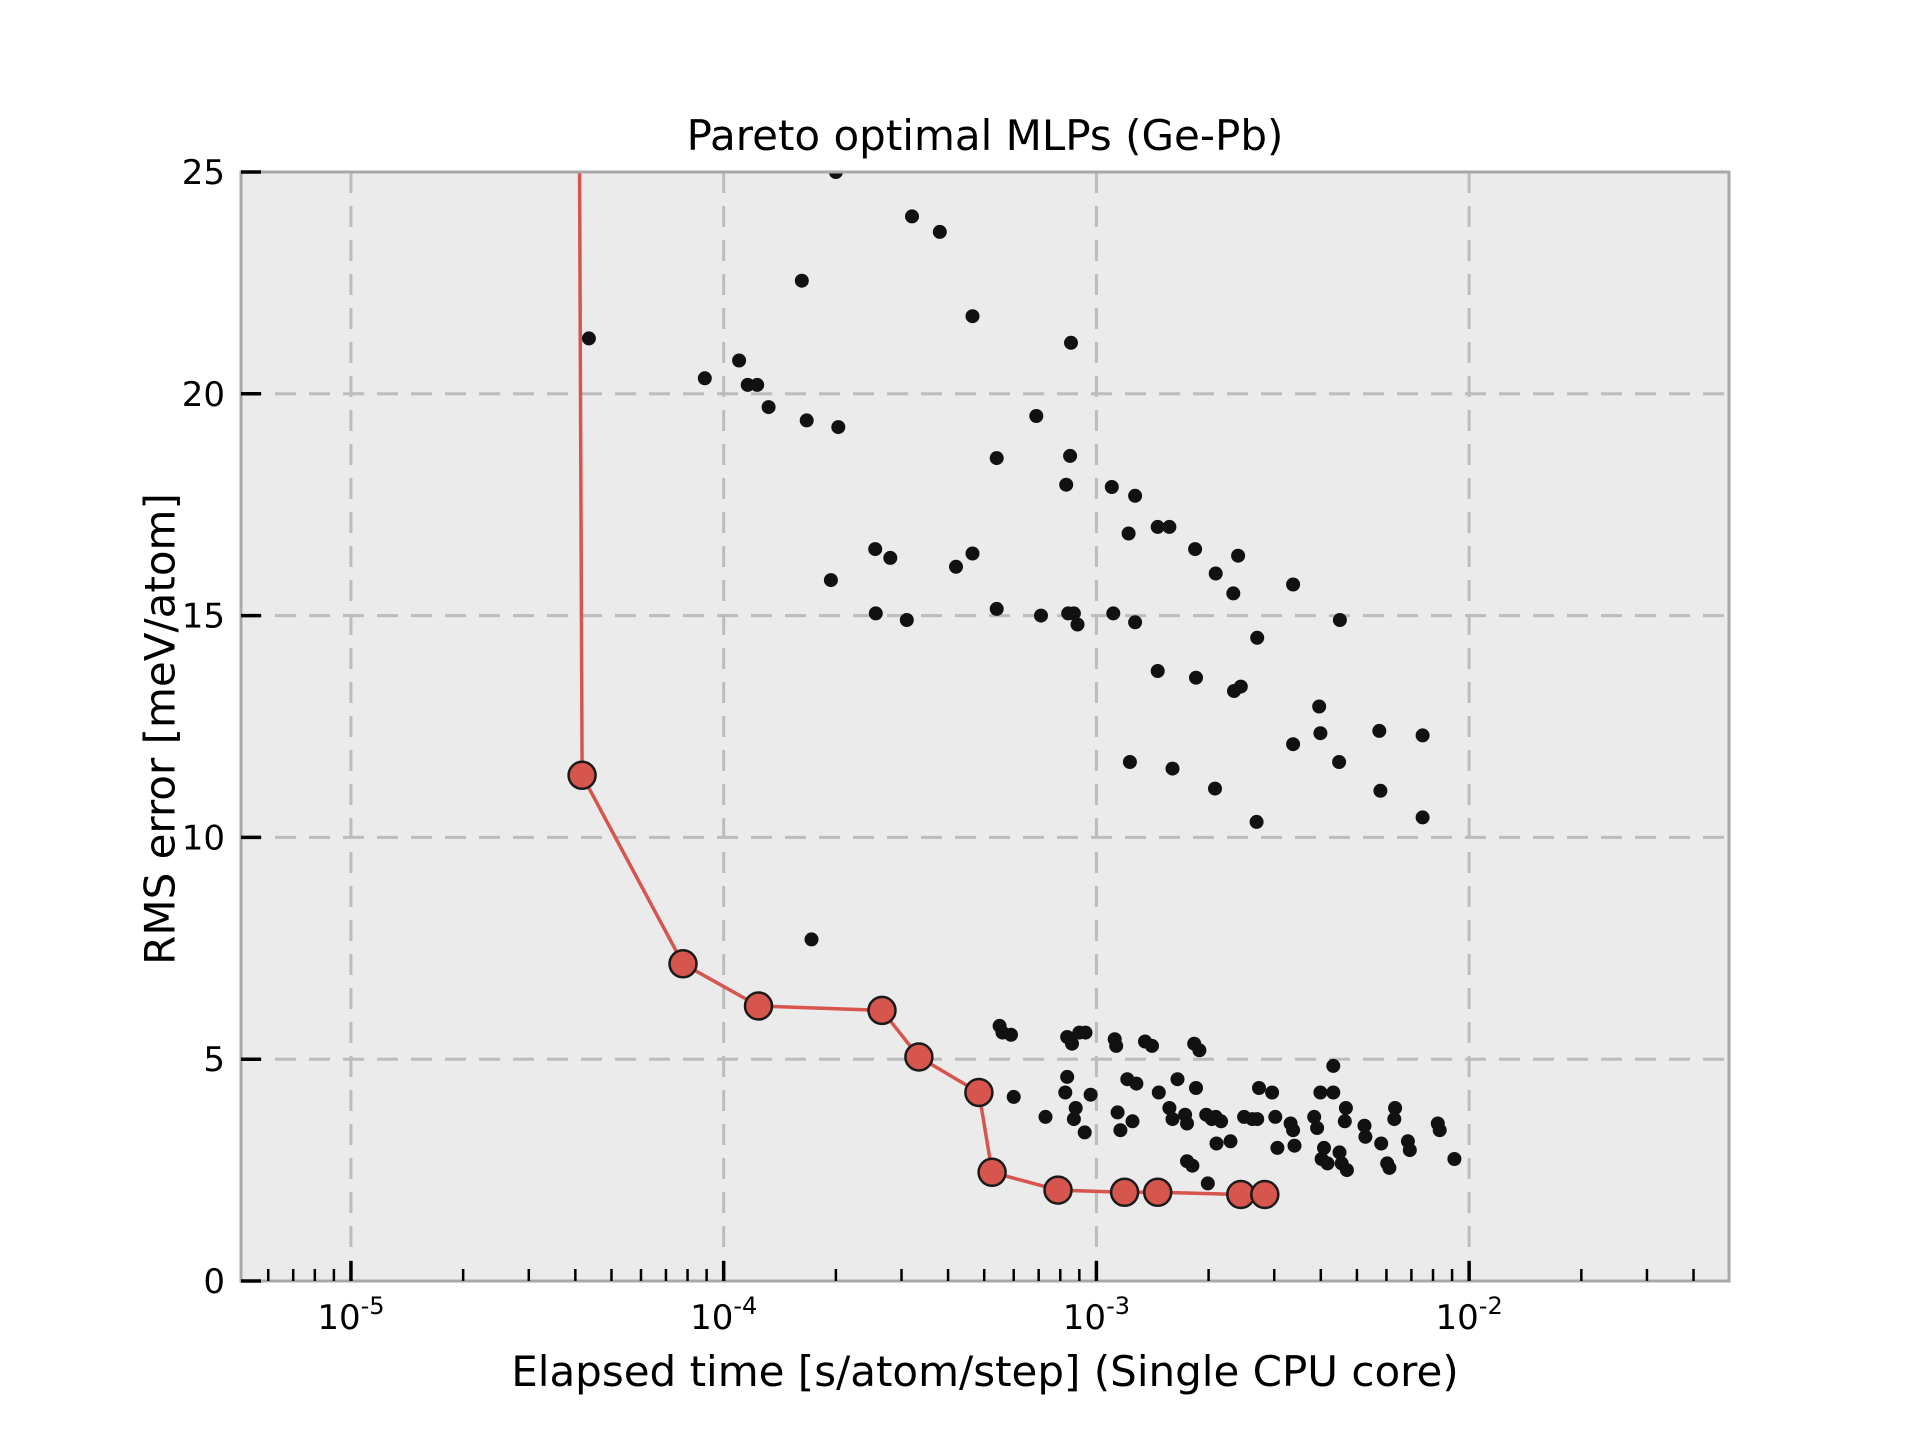 The image size is (1920, 1440). What do you see at coordinates (214, 1060) in the screenshot?
I see `y-tick-label: 5` at bounding box center [214, 1060].